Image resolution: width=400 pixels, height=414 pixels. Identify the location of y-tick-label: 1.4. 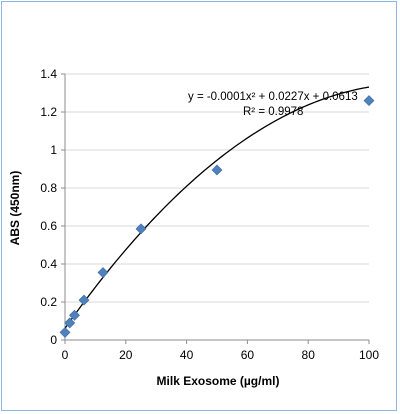
(48, 74).